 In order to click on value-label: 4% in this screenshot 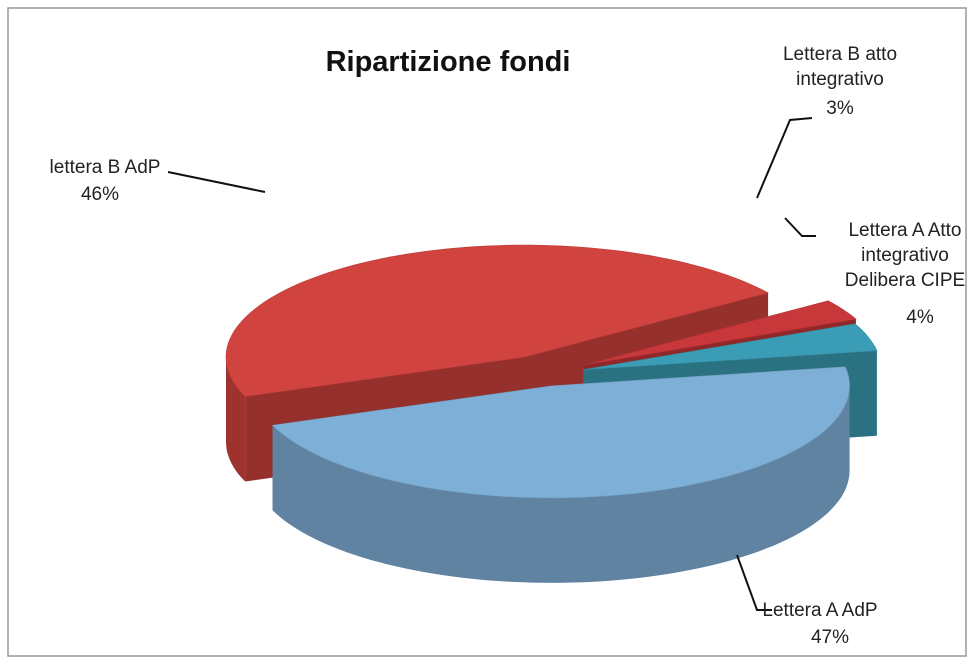, I will do `click(920, 317)`.